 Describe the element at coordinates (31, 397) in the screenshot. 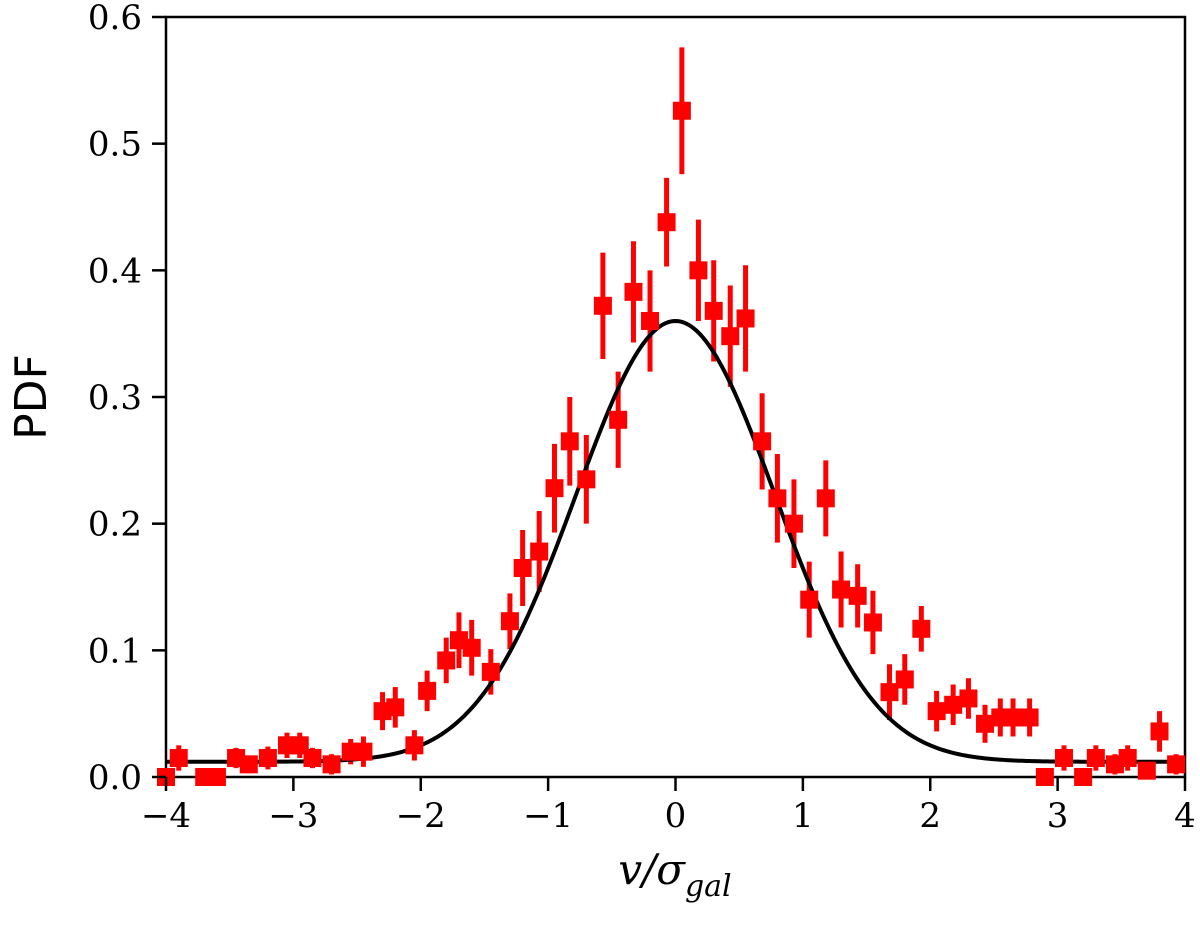

I see `y-axis-label: PDF` at that location.